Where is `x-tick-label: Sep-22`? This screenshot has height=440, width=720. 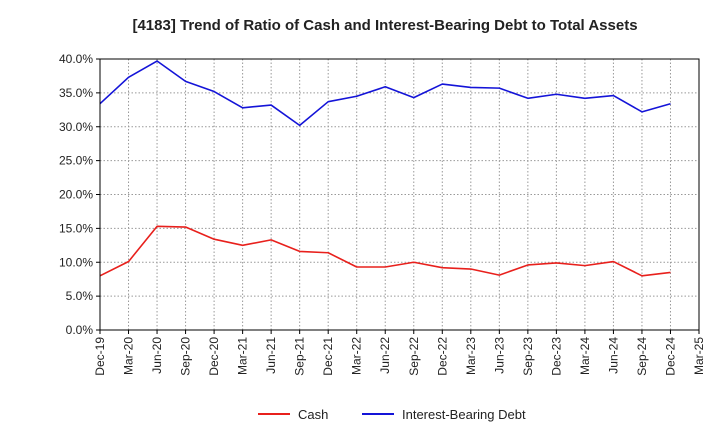
x-tick-label: Sep-22 is located at coordinates (414, 356).